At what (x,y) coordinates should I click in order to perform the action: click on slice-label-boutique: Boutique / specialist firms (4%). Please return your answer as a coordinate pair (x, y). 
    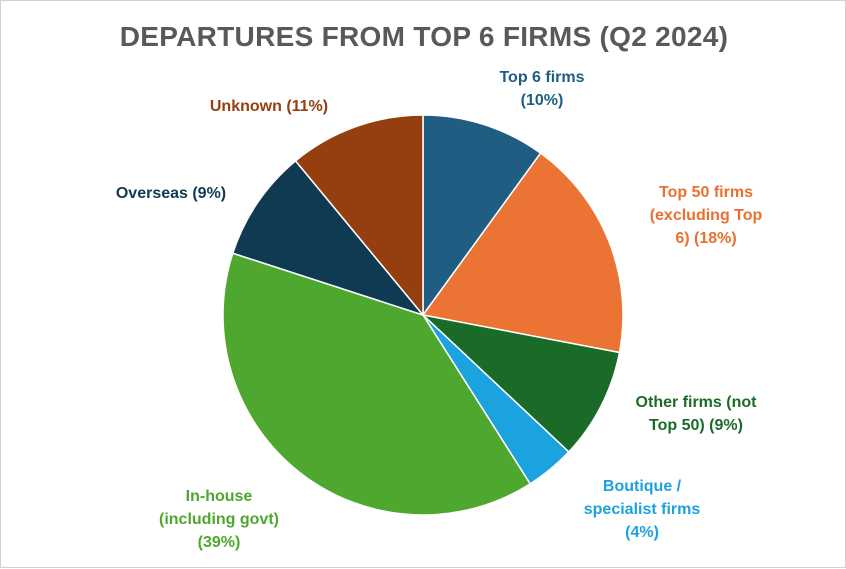
    Looking at the image, I should click on (642, 509).